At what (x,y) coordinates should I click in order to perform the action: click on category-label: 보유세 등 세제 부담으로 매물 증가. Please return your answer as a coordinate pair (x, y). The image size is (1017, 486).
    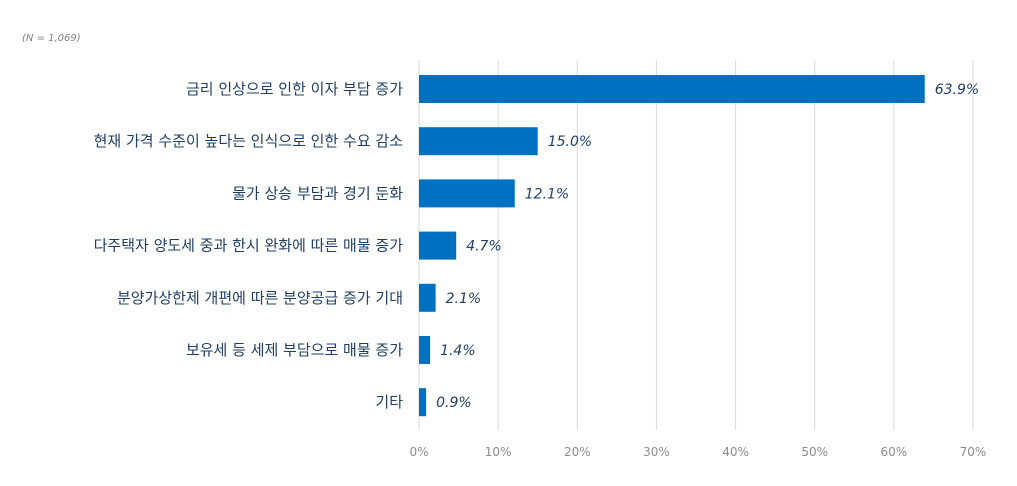
    Looking at the image, I should click on (294, 350).